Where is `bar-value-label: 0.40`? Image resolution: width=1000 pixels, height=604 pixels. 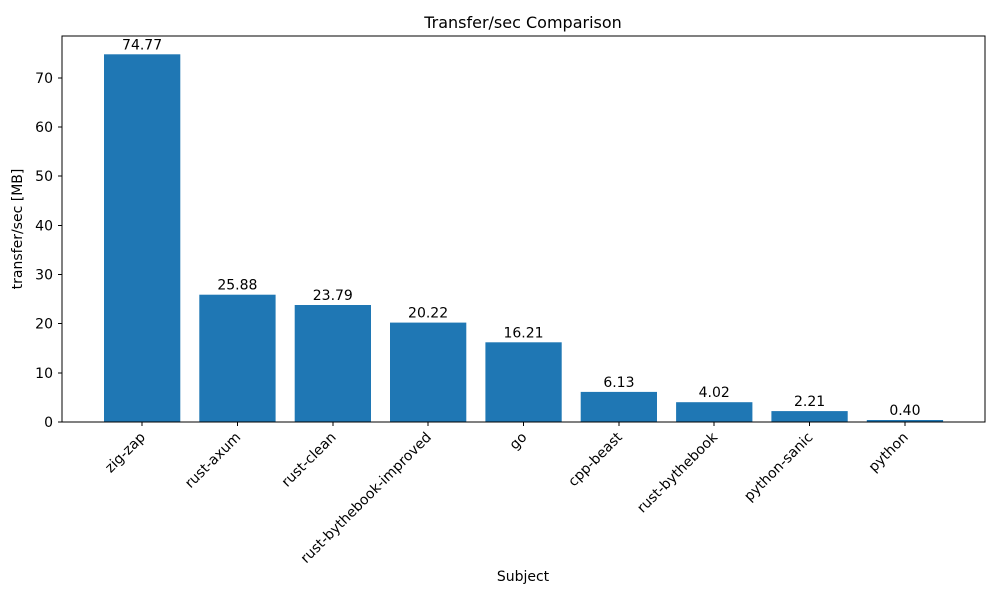 bar-value-label: 0.40 is located at coordinates (904, 411).